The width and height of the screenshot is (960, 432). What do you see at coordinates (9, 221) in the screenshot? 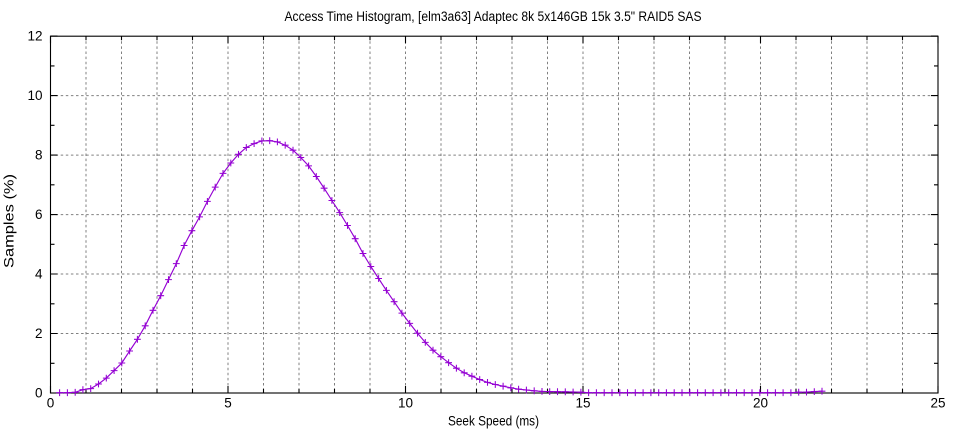
I see `svg-text: Samples (%)` at bounding box center [9, 221].